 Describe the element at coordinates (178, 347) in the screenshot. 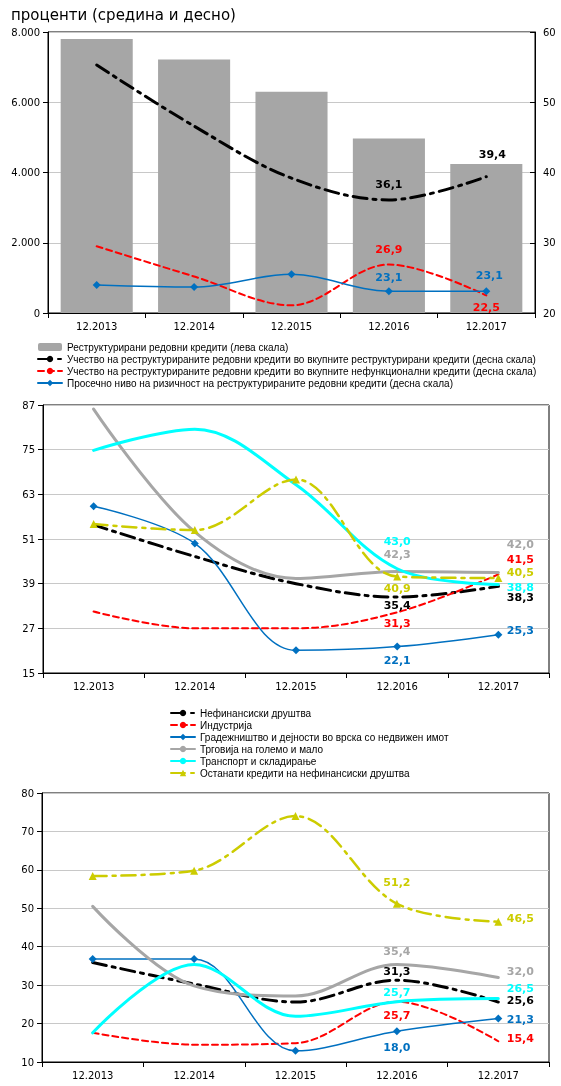

I see `legend-label: Реструктурирани редовни кредити (лева скала)` at that location.